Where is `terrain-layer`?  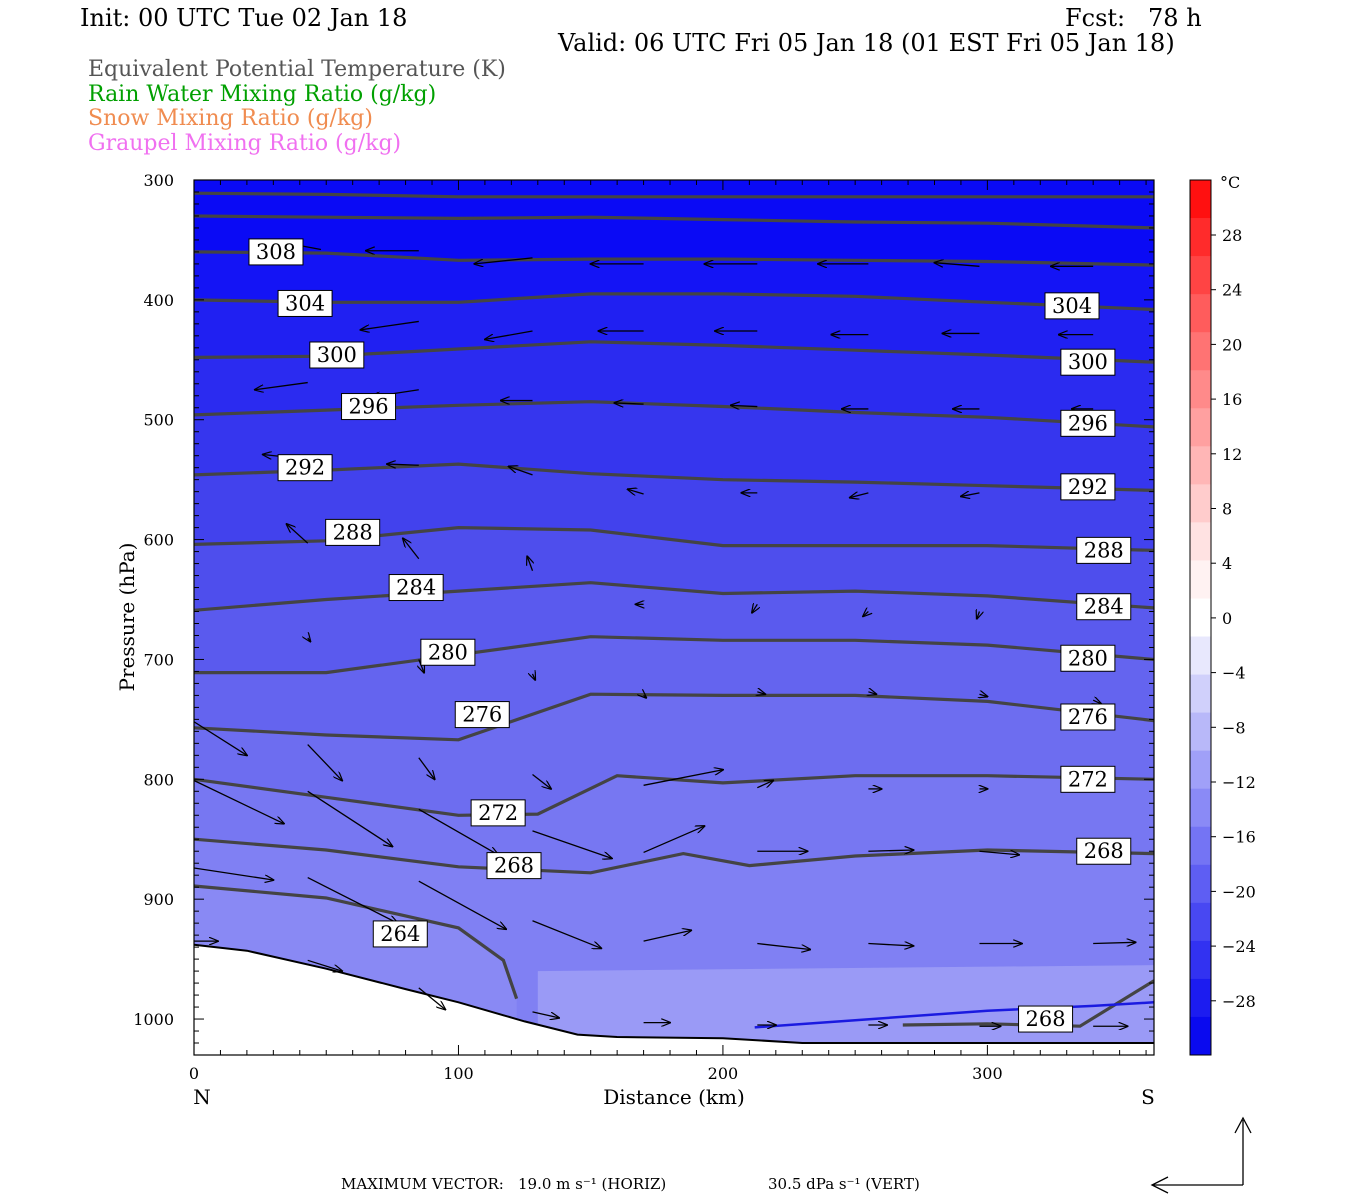
terrain-layer is located at coordinates (674, 999).